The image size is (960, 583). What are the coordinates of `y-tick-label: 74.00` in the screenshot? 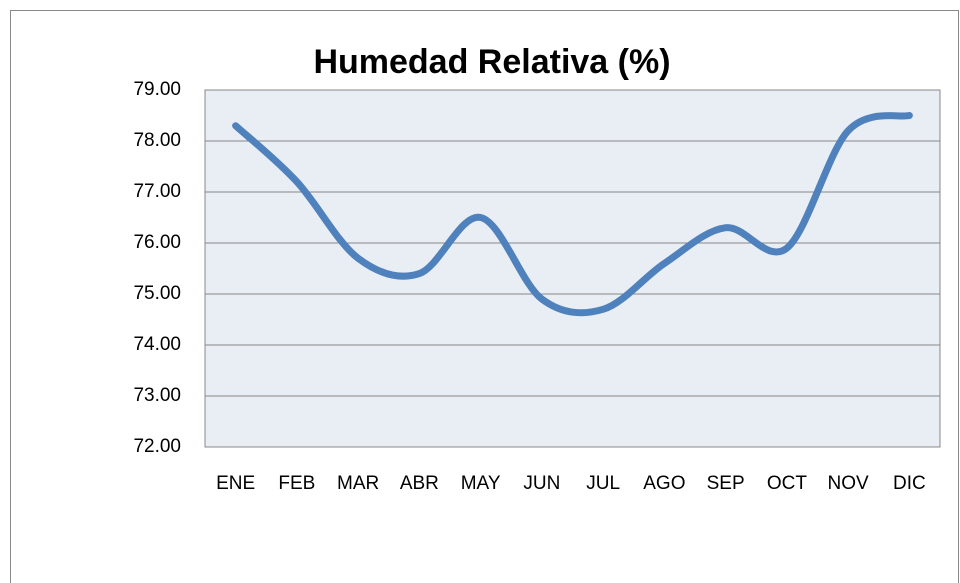 It's located at (157, 344).